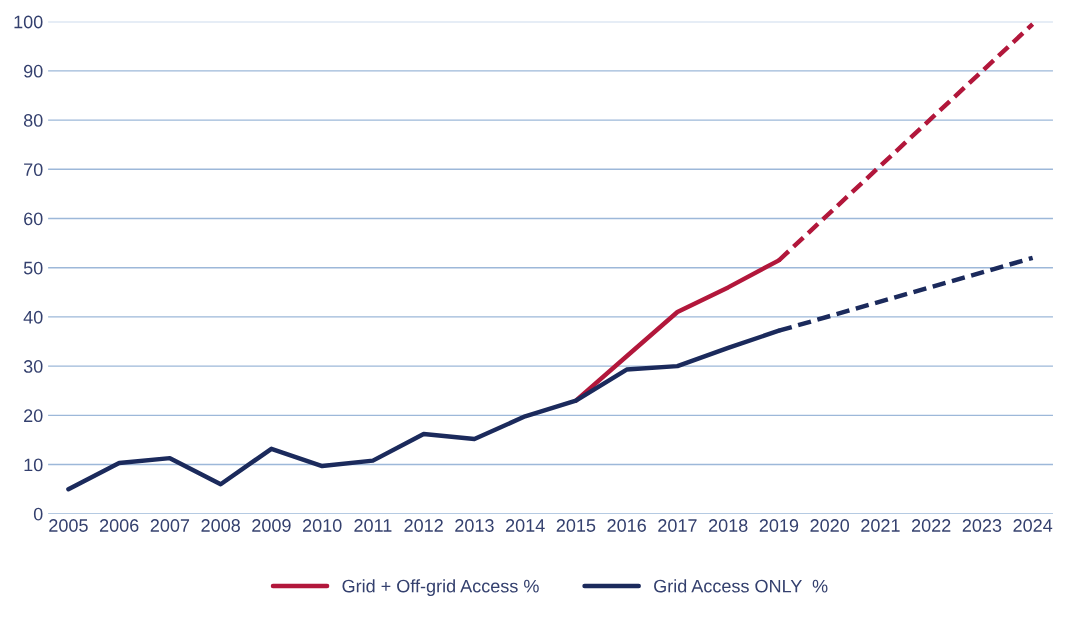 This screenshot has width=1069, height=619. I want to click on x-tick-label: 2008, so click(220, 525).